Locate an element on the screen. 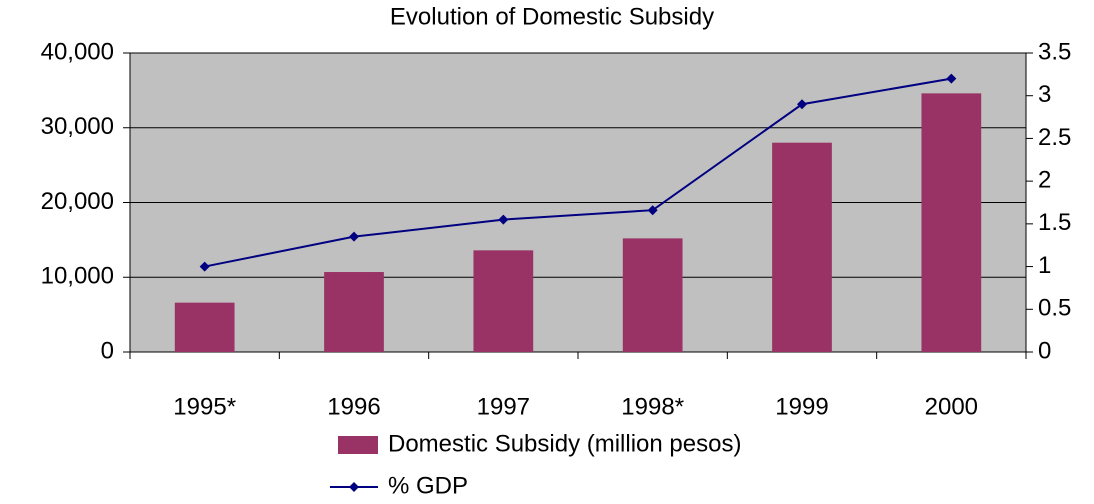 The image size is (1094, 504). legend-label: % GDP is located at coordinates (428, 485).